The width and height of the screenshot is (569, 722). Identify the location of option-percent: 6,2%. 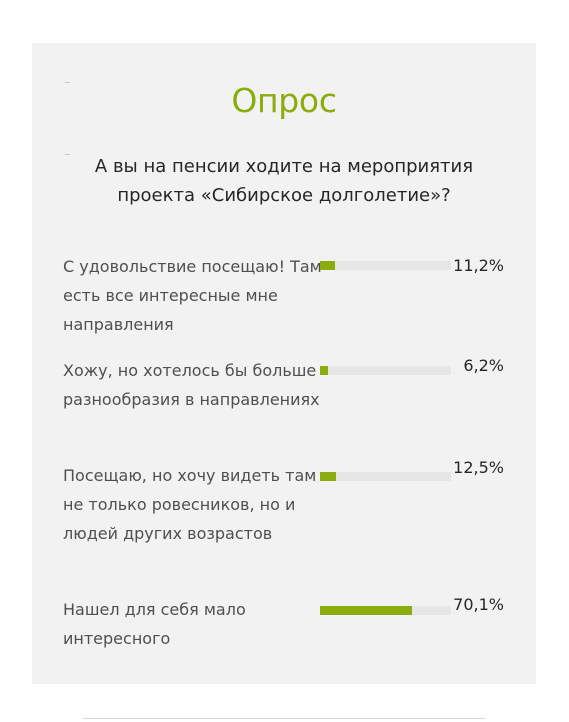
(483, 365).